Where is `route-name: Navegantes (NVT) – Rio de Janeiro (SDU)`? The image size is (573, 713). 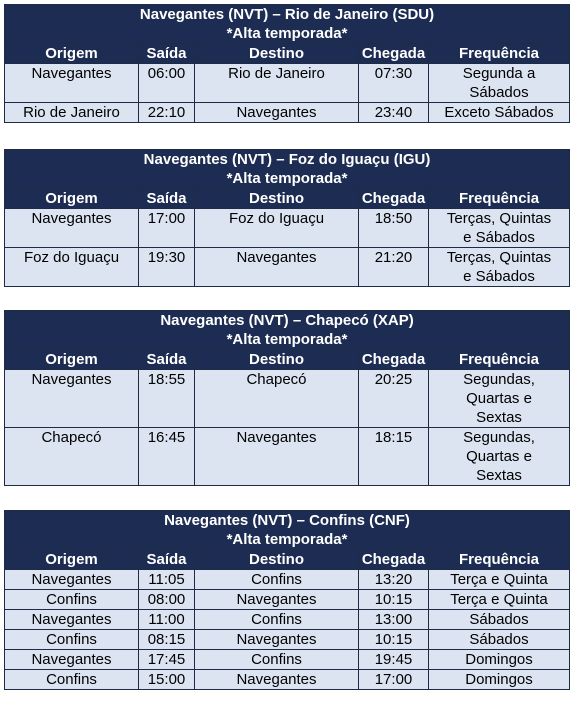 route-name: Navegantes (NVT) – Rio de Janeiro (SDU) is located at coordinates (287, 14).